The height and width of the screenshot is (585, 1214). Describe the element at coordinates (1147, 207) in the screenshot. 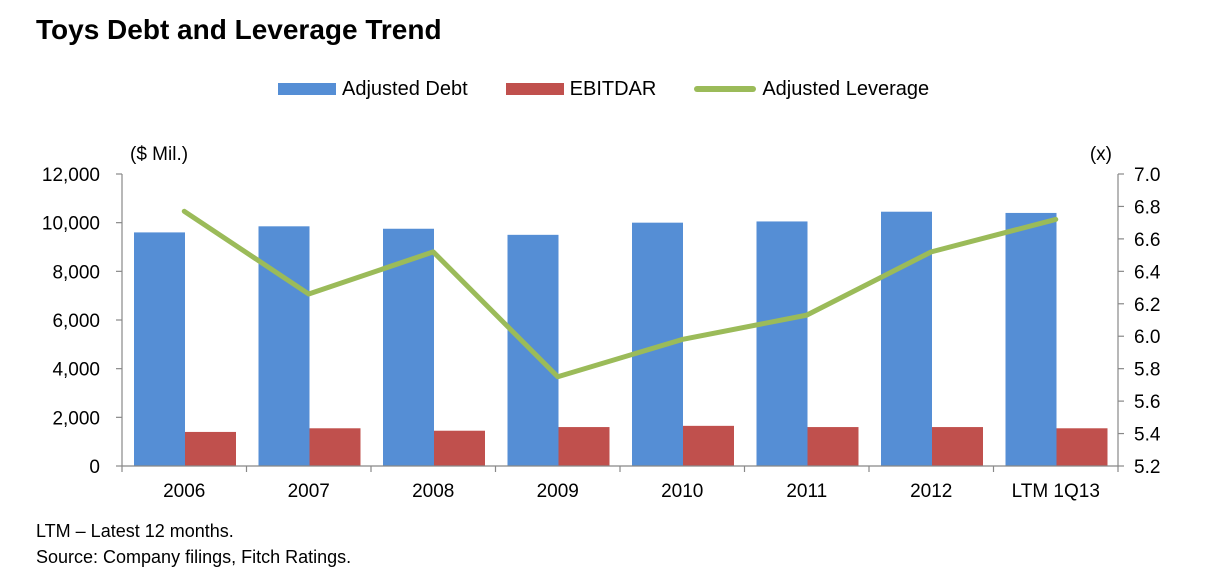

I see `y-right-tick-label: 6.8` at that location.